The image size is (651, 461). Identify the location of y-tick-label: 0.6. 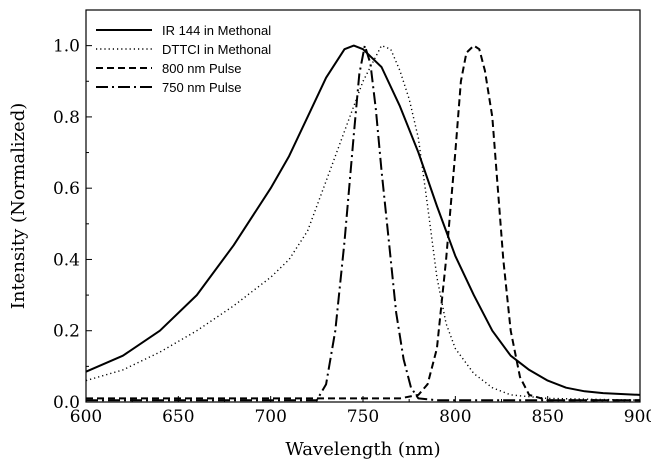
(66, 189).